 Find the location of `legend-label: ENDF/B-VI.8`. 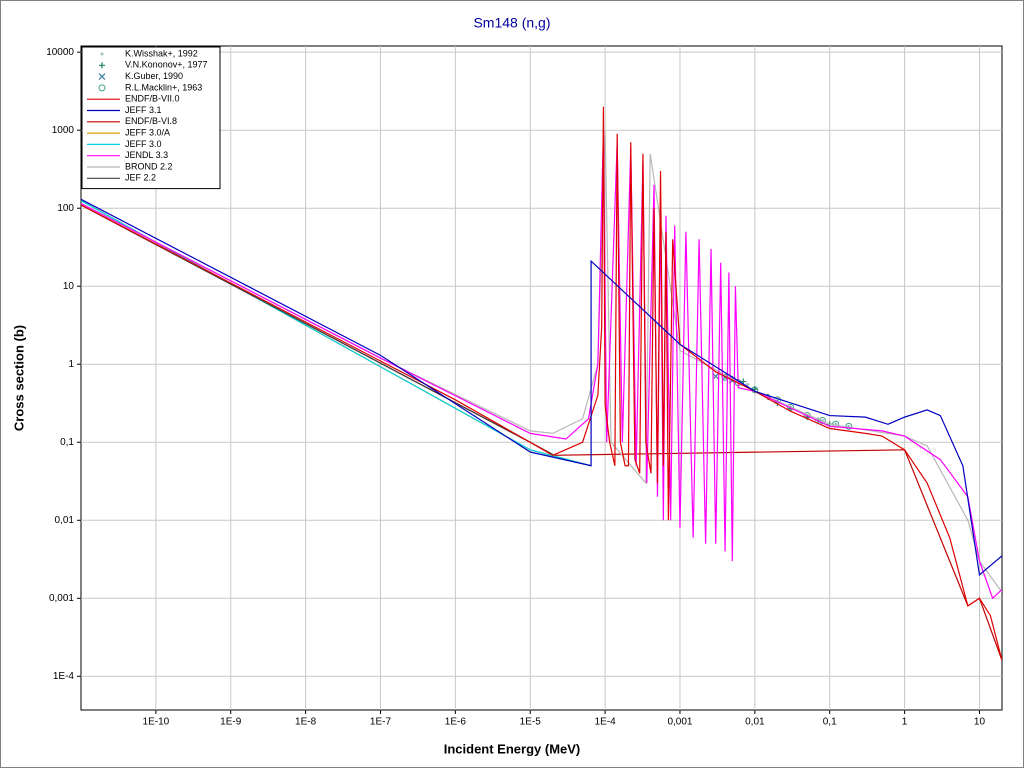

legend-label: ENDF/B-VI.8 is located at coordinates (151, 121).